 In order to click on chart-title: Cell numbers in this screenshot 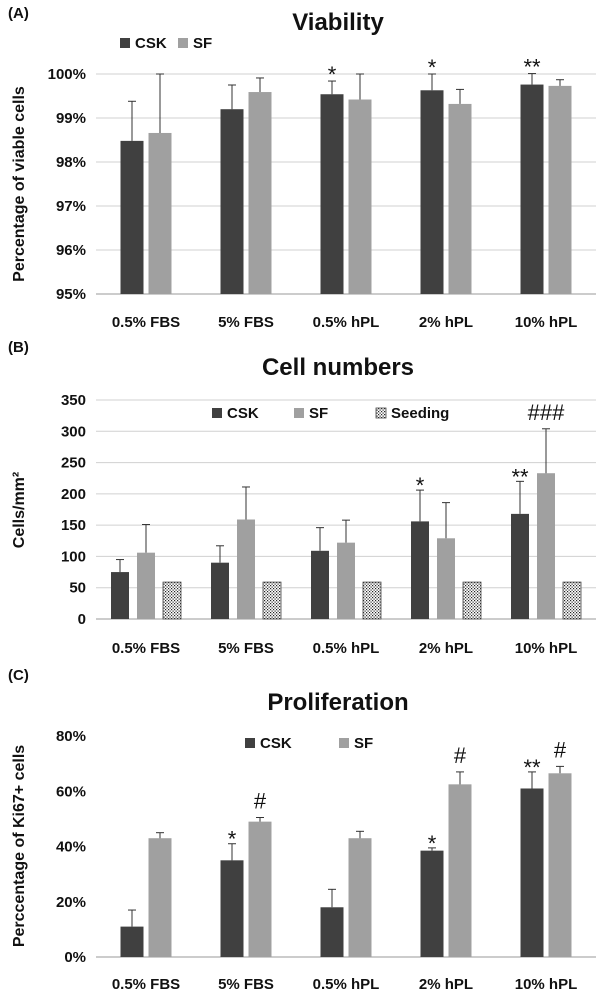, I will do `click(338, 367)`.